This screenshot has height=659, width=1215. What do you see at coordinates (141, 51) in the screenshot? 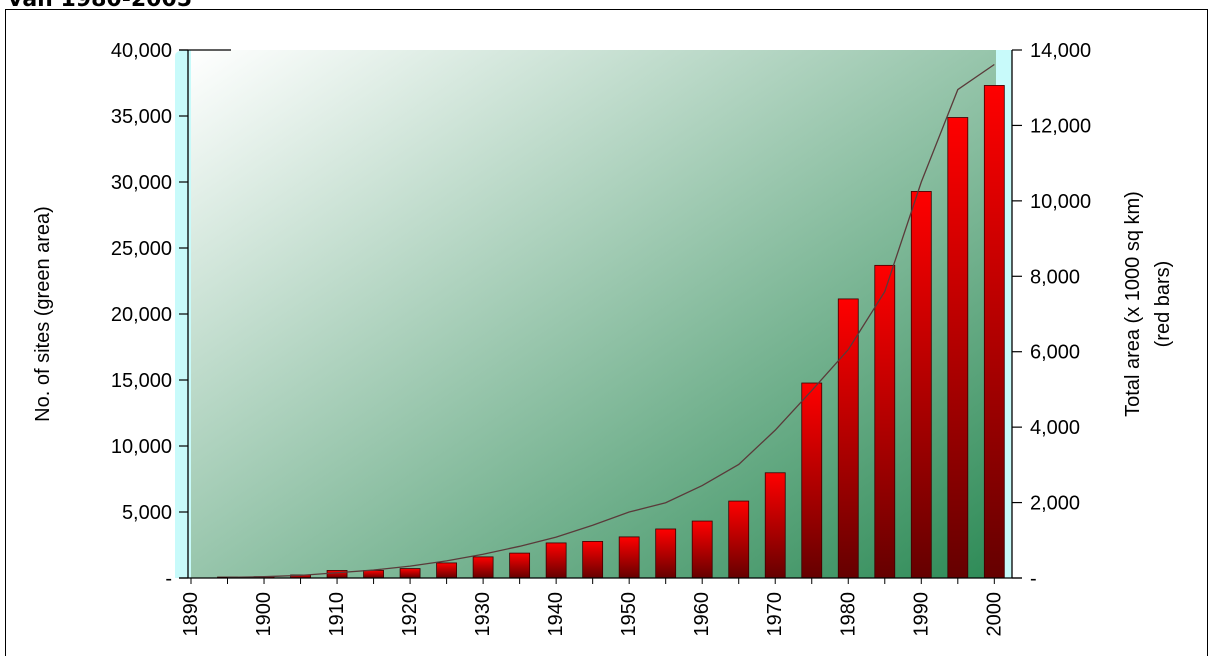
I see `left-tick-label: 40,000` at bounding box center [141, 51].